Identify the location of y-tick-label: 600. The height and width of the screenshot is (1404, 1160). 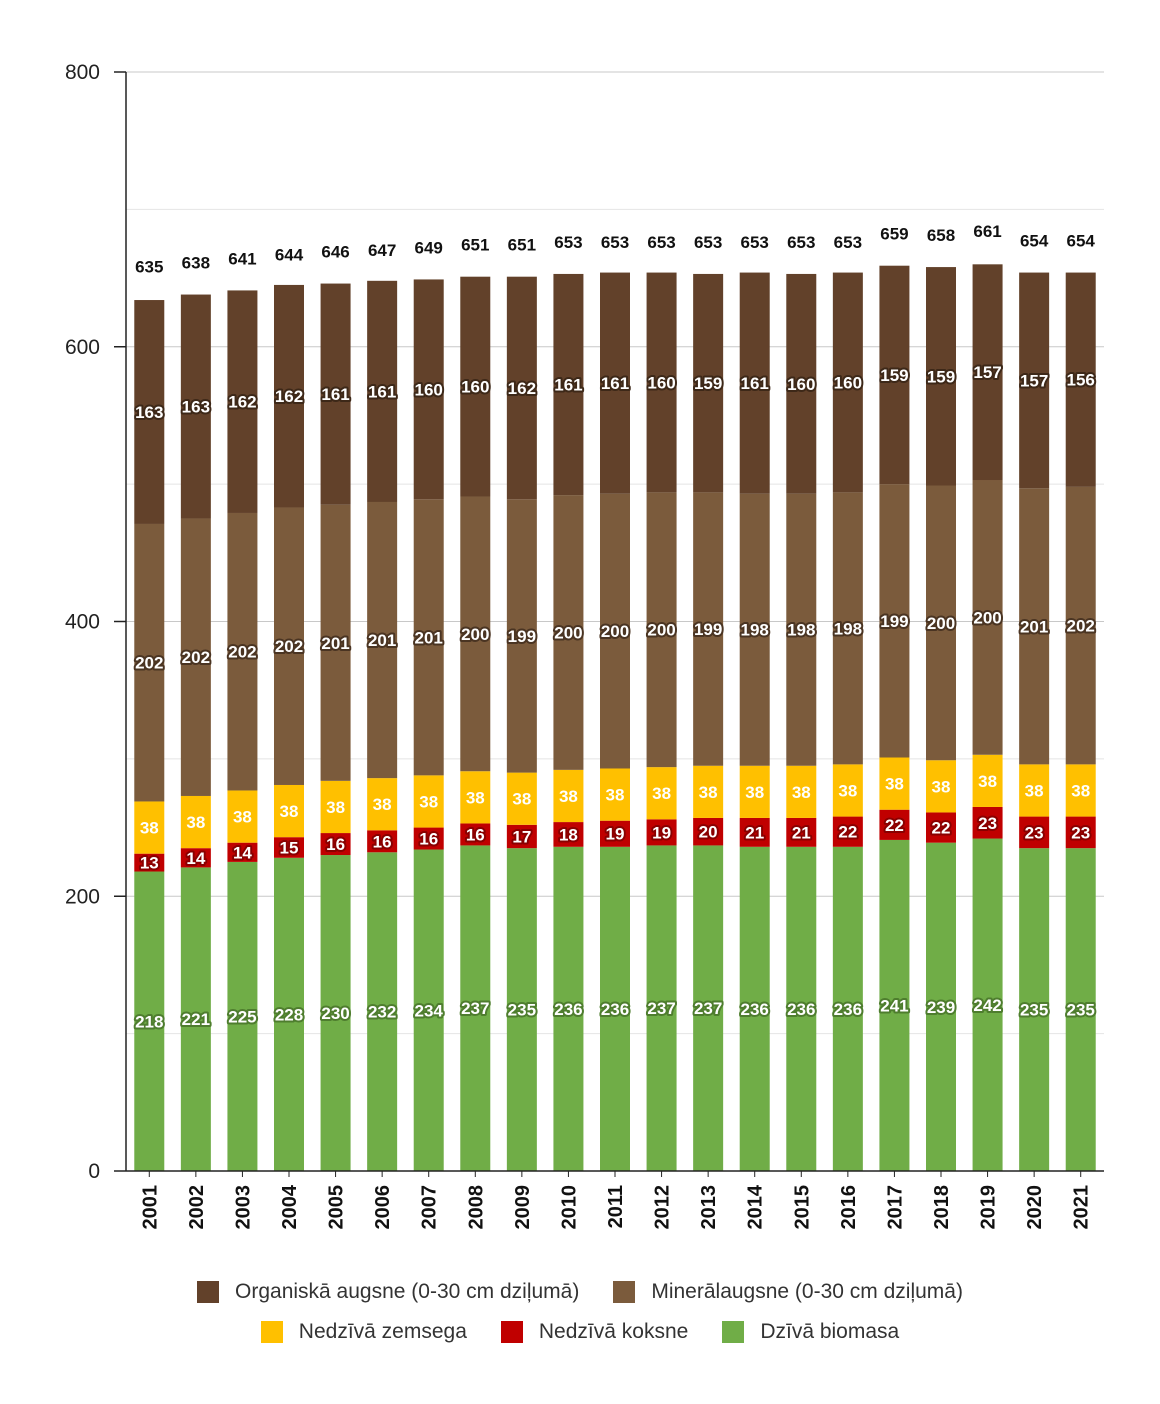
(82, 347).